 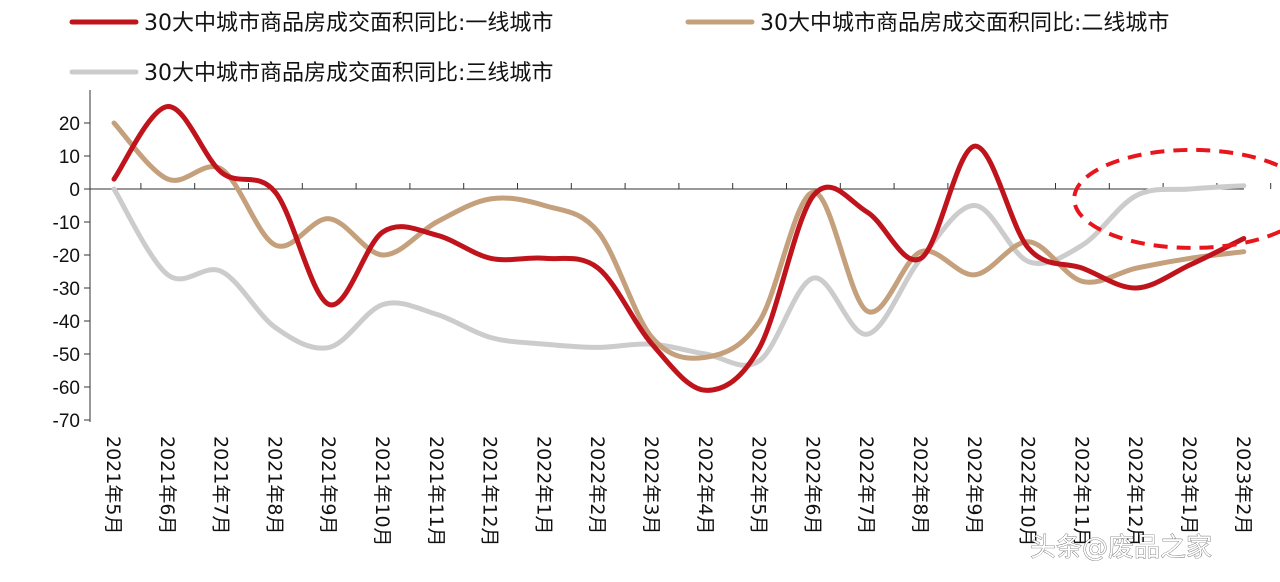 I want to click on x-category-label: 2021年9月, so click(x=328, y=485).